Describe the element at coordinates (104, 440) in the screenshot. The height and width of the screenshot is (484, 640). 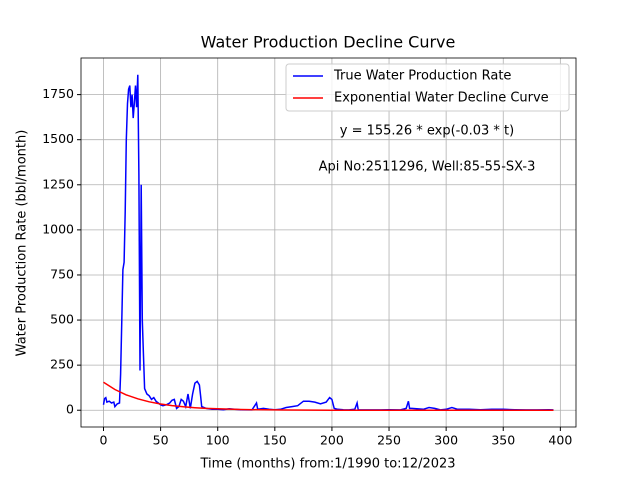
I see `x-tick-label: 0` at that location.